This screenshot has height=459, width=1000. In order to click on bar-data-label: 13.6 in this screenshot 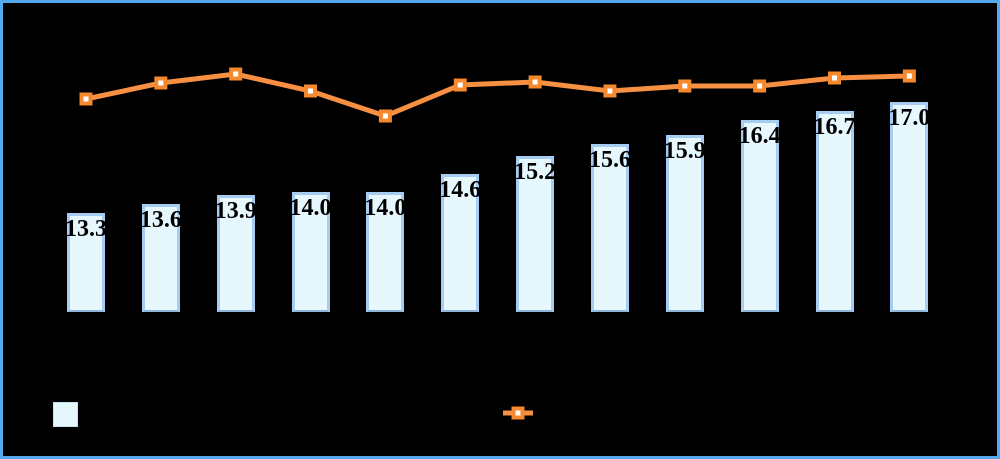, I will do `click(160, 220)`.